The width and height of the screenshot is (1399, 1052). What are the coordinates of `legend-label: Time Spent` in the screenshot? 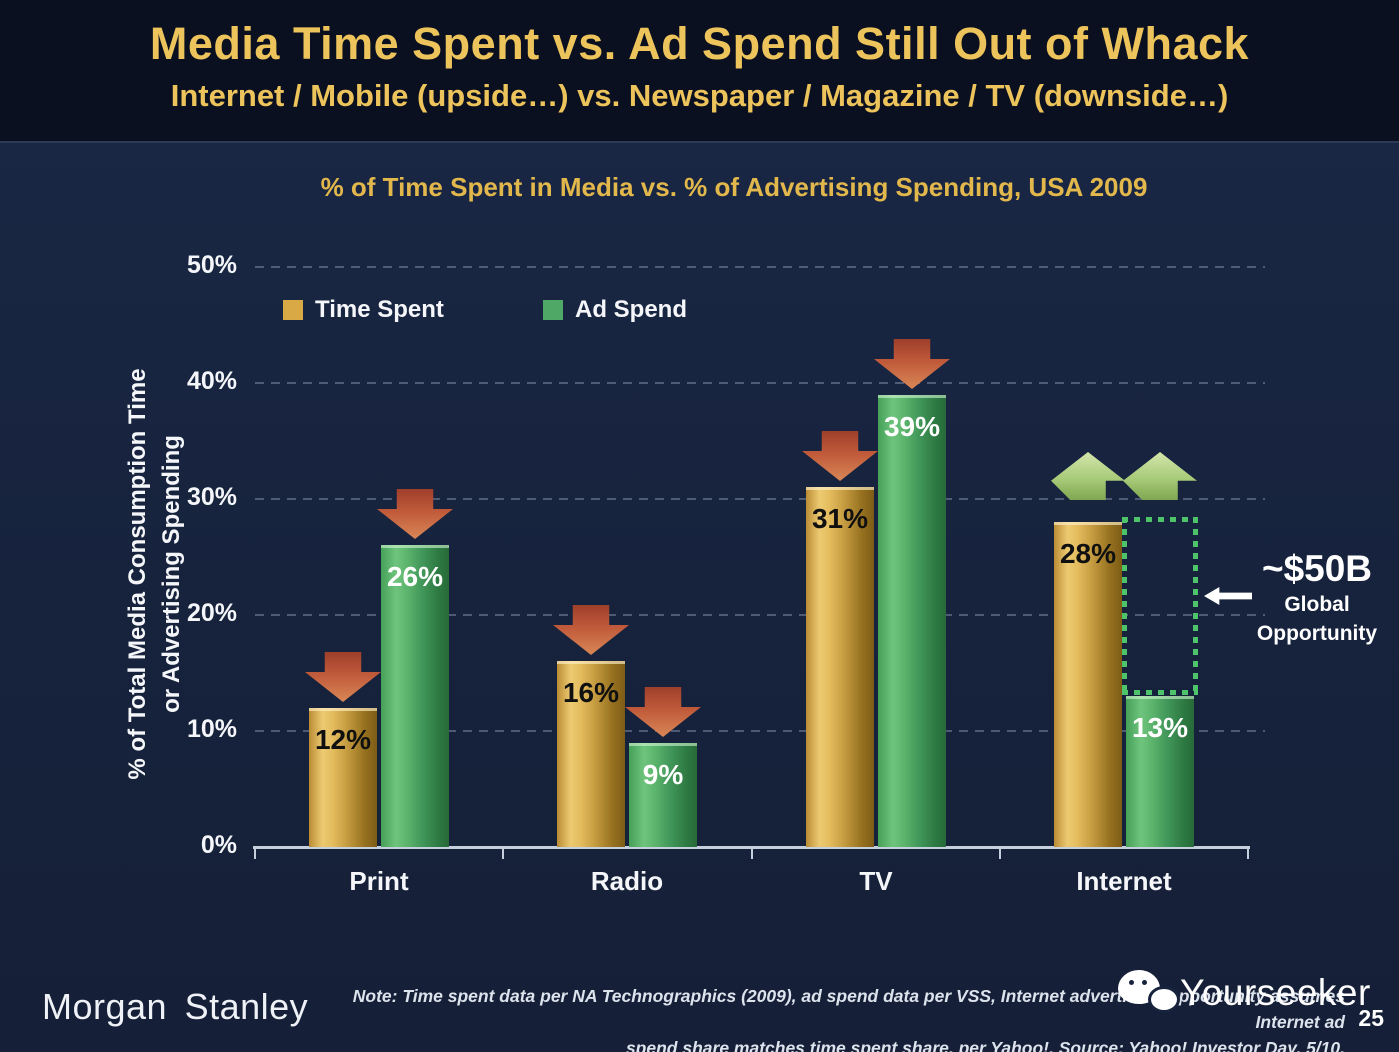 It's located at (379, 309).